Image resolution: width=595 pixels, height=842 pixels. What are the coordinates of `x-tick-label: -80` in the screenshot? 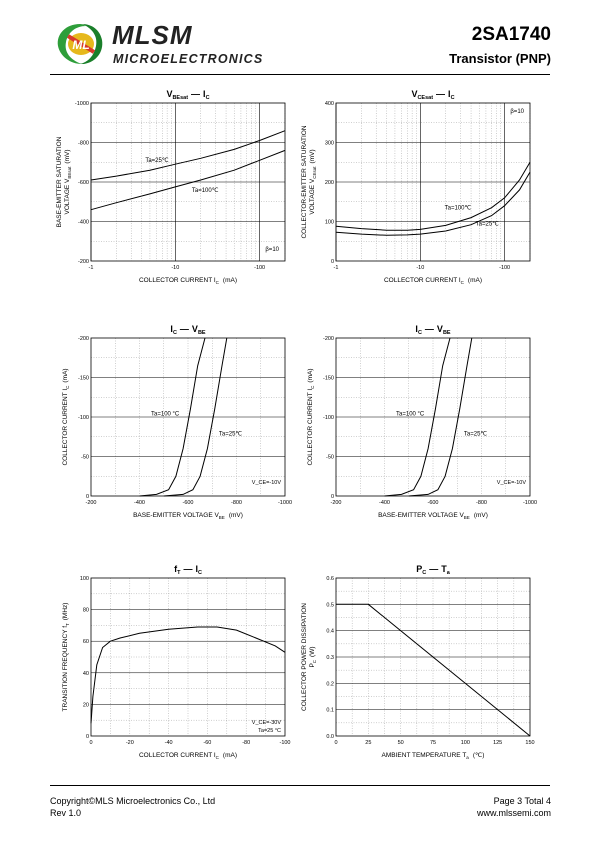 It's located at (246, 743).